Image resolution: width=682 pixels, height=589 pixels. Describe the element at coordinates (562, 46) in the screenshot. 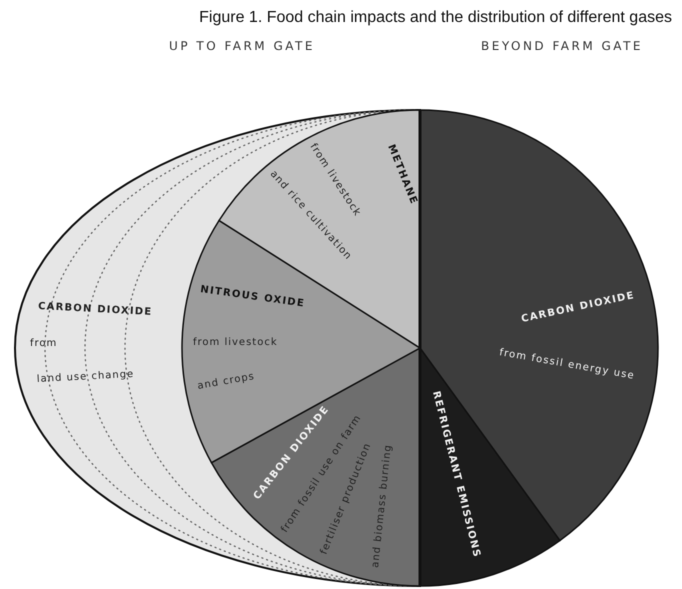

I see `text: BEYOND FARM GATE` at that location.